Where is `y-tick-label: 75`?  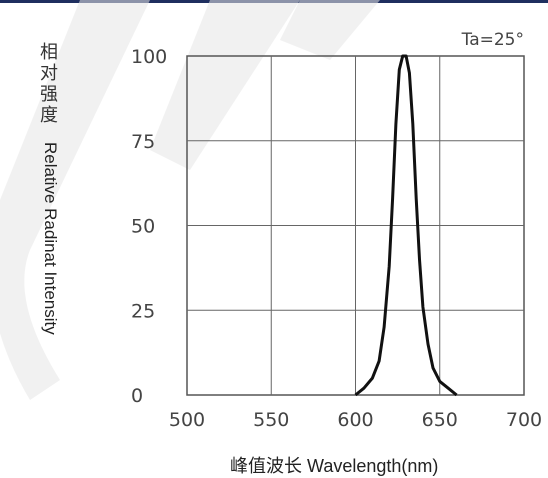
y-tick-label: 75 is located at coordinates (143, 142).